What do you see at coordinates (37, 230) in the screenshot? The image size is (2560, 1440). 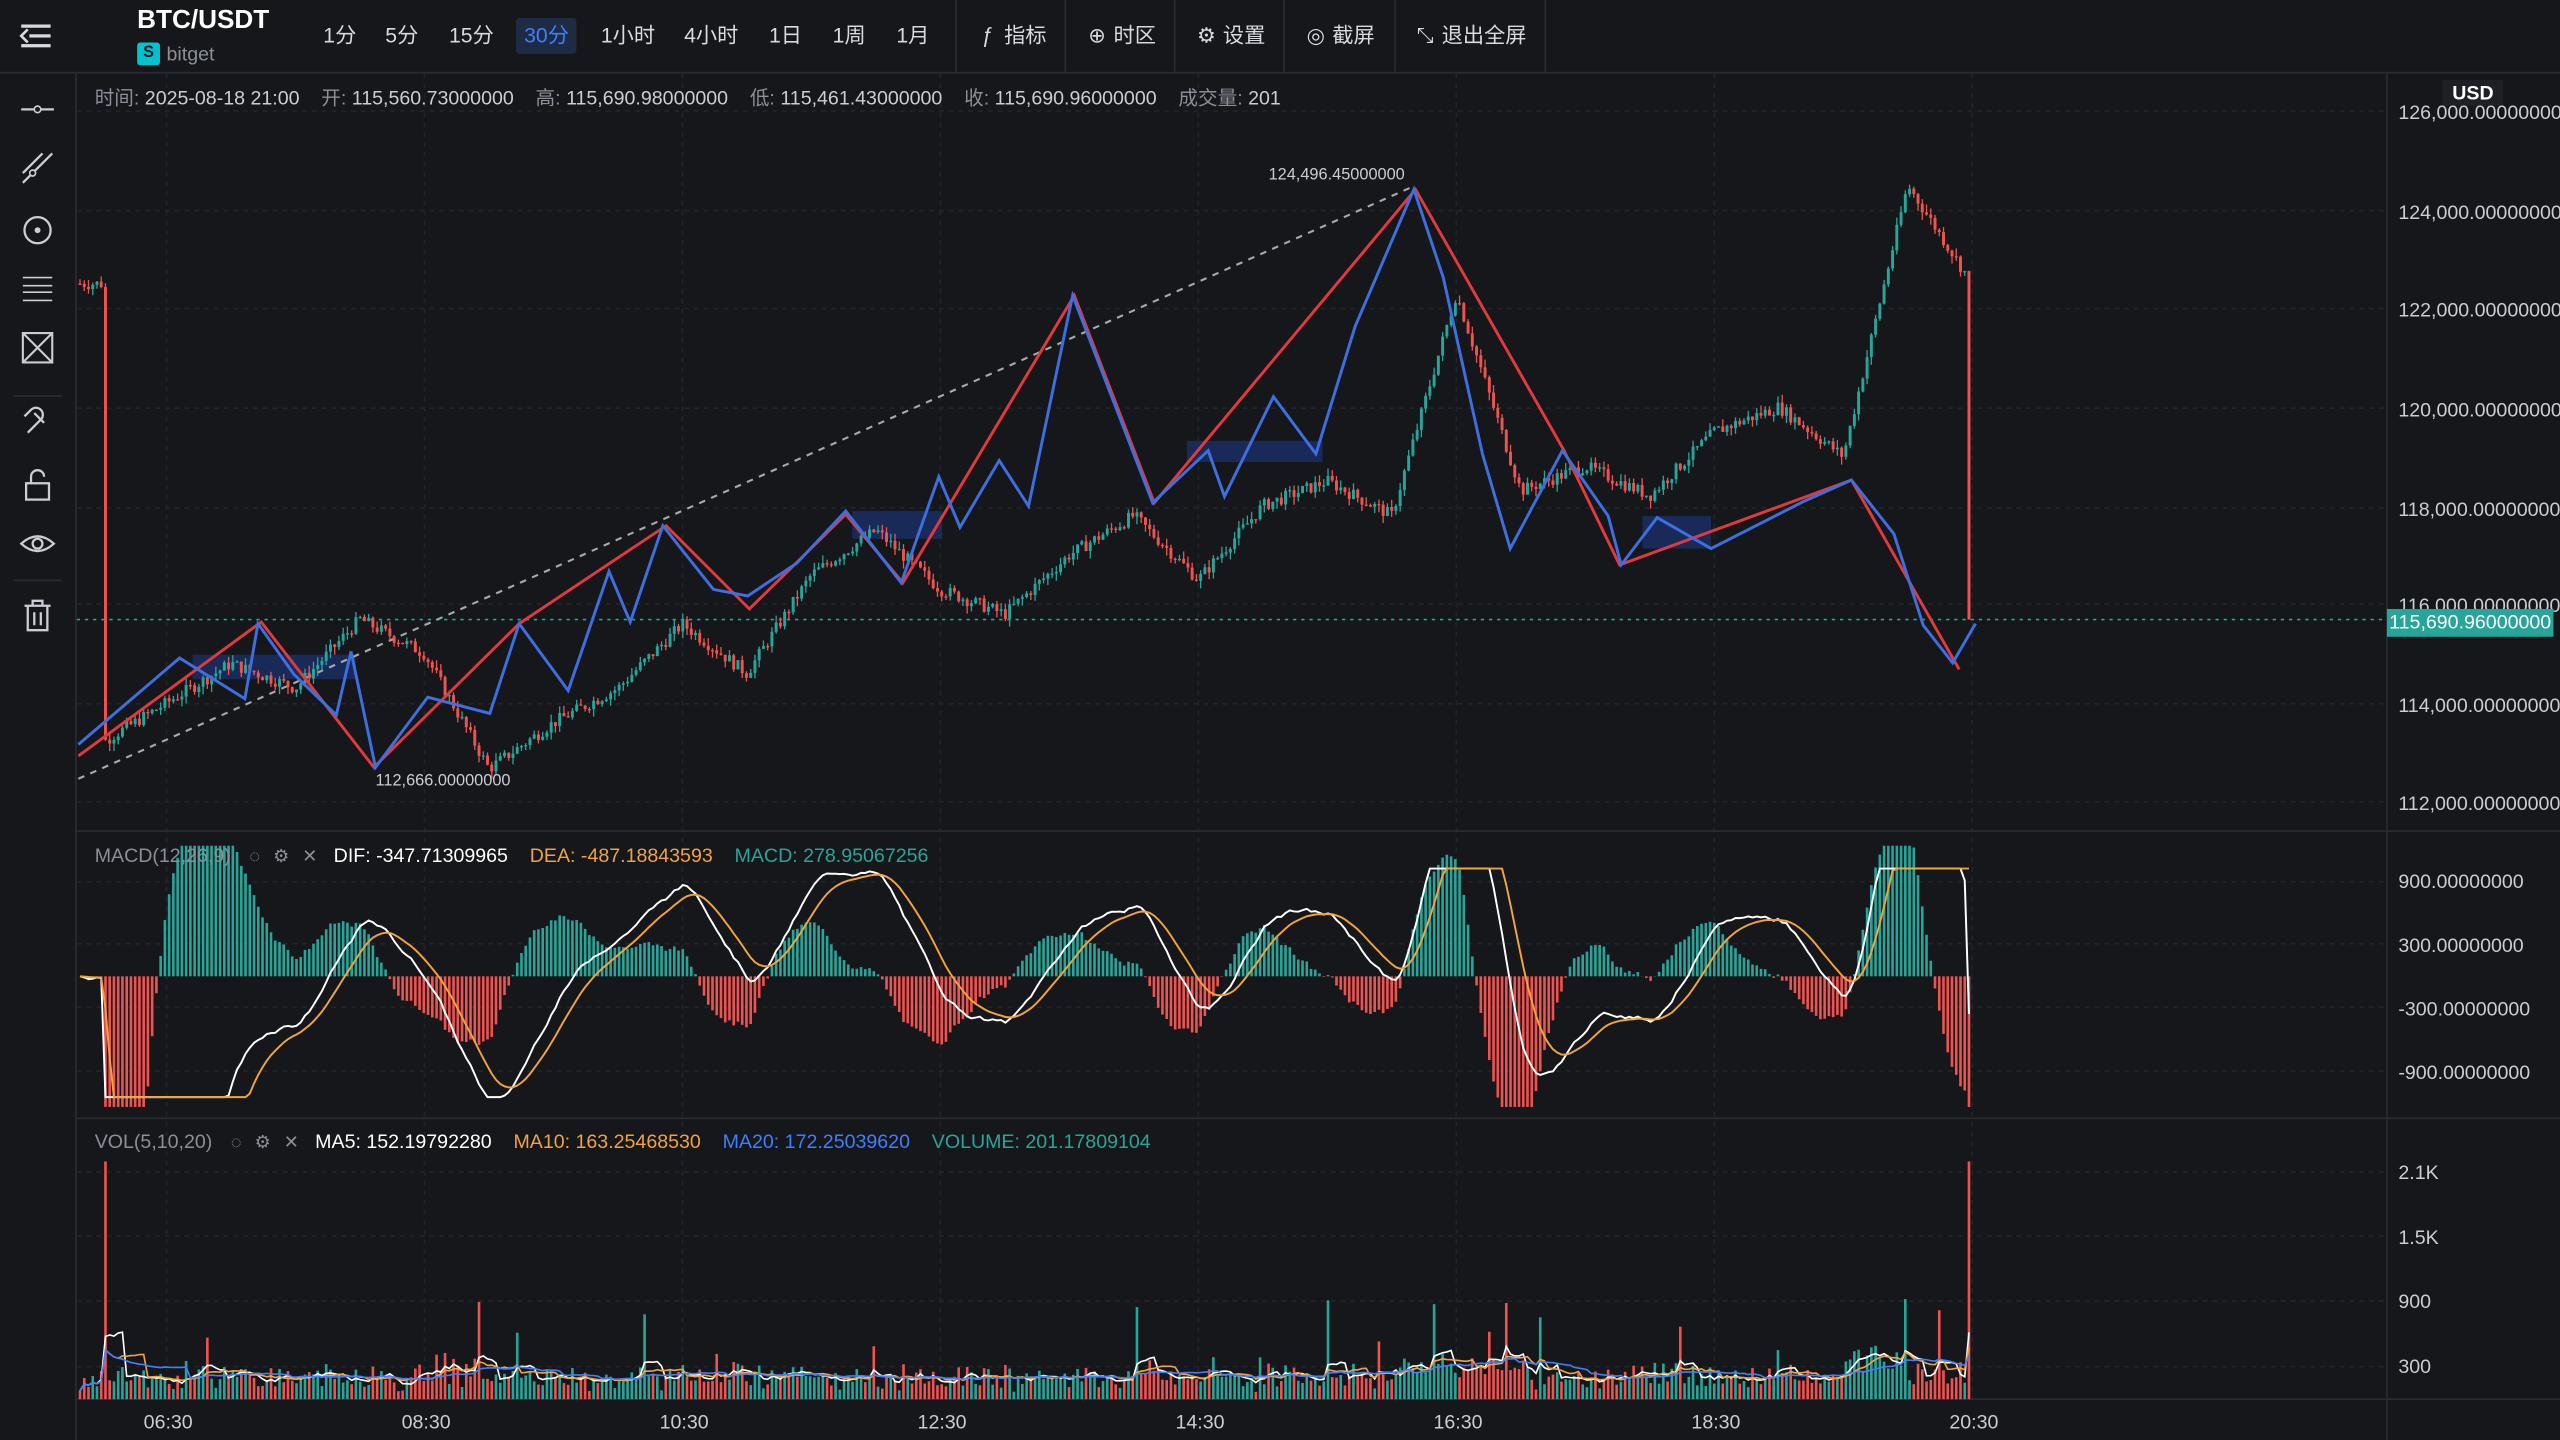 I see `circle-tool-icon` at bounding box center [37, 230].